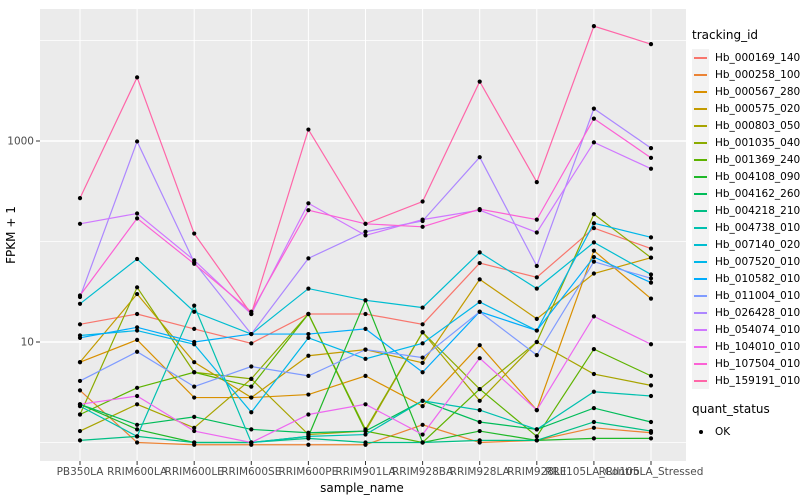  Describe the element at coordinates (365, 472) in the screenshot. I see `x-tick-label: RRIM901LA` at that location.